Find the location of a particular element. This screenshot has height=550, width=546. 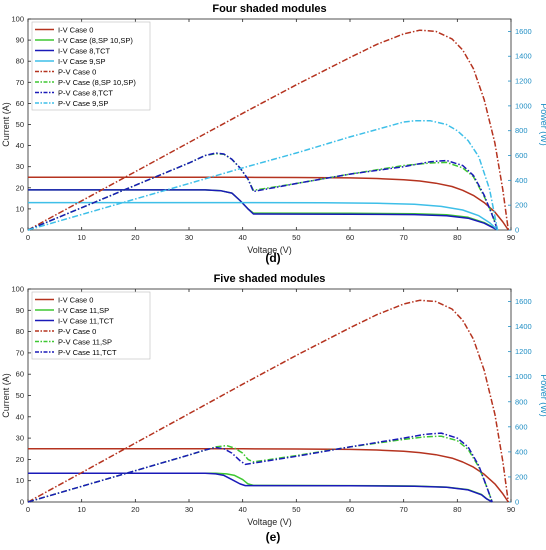

chart-title: Five shaded modules is located at coordinates (270, 279).